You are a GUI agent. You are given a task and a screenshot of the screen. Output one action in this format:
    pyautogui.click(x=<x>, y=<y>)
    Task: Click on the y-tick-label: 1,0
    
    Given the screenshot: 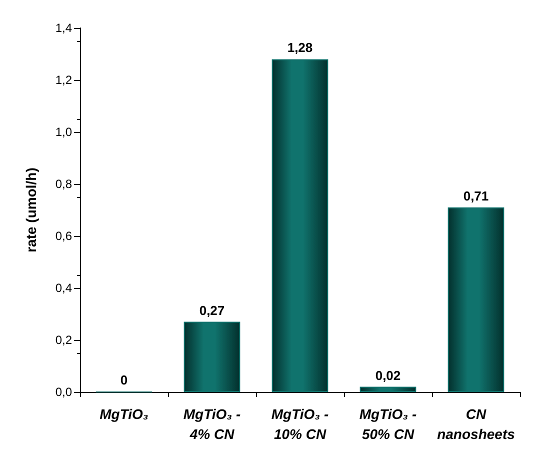 What is the action you would take?
    pyautogui.click(x=63, y=132)
    